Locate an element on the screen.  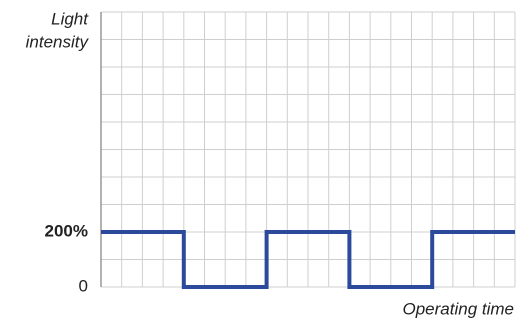
line is located at coordinates (308, 259).